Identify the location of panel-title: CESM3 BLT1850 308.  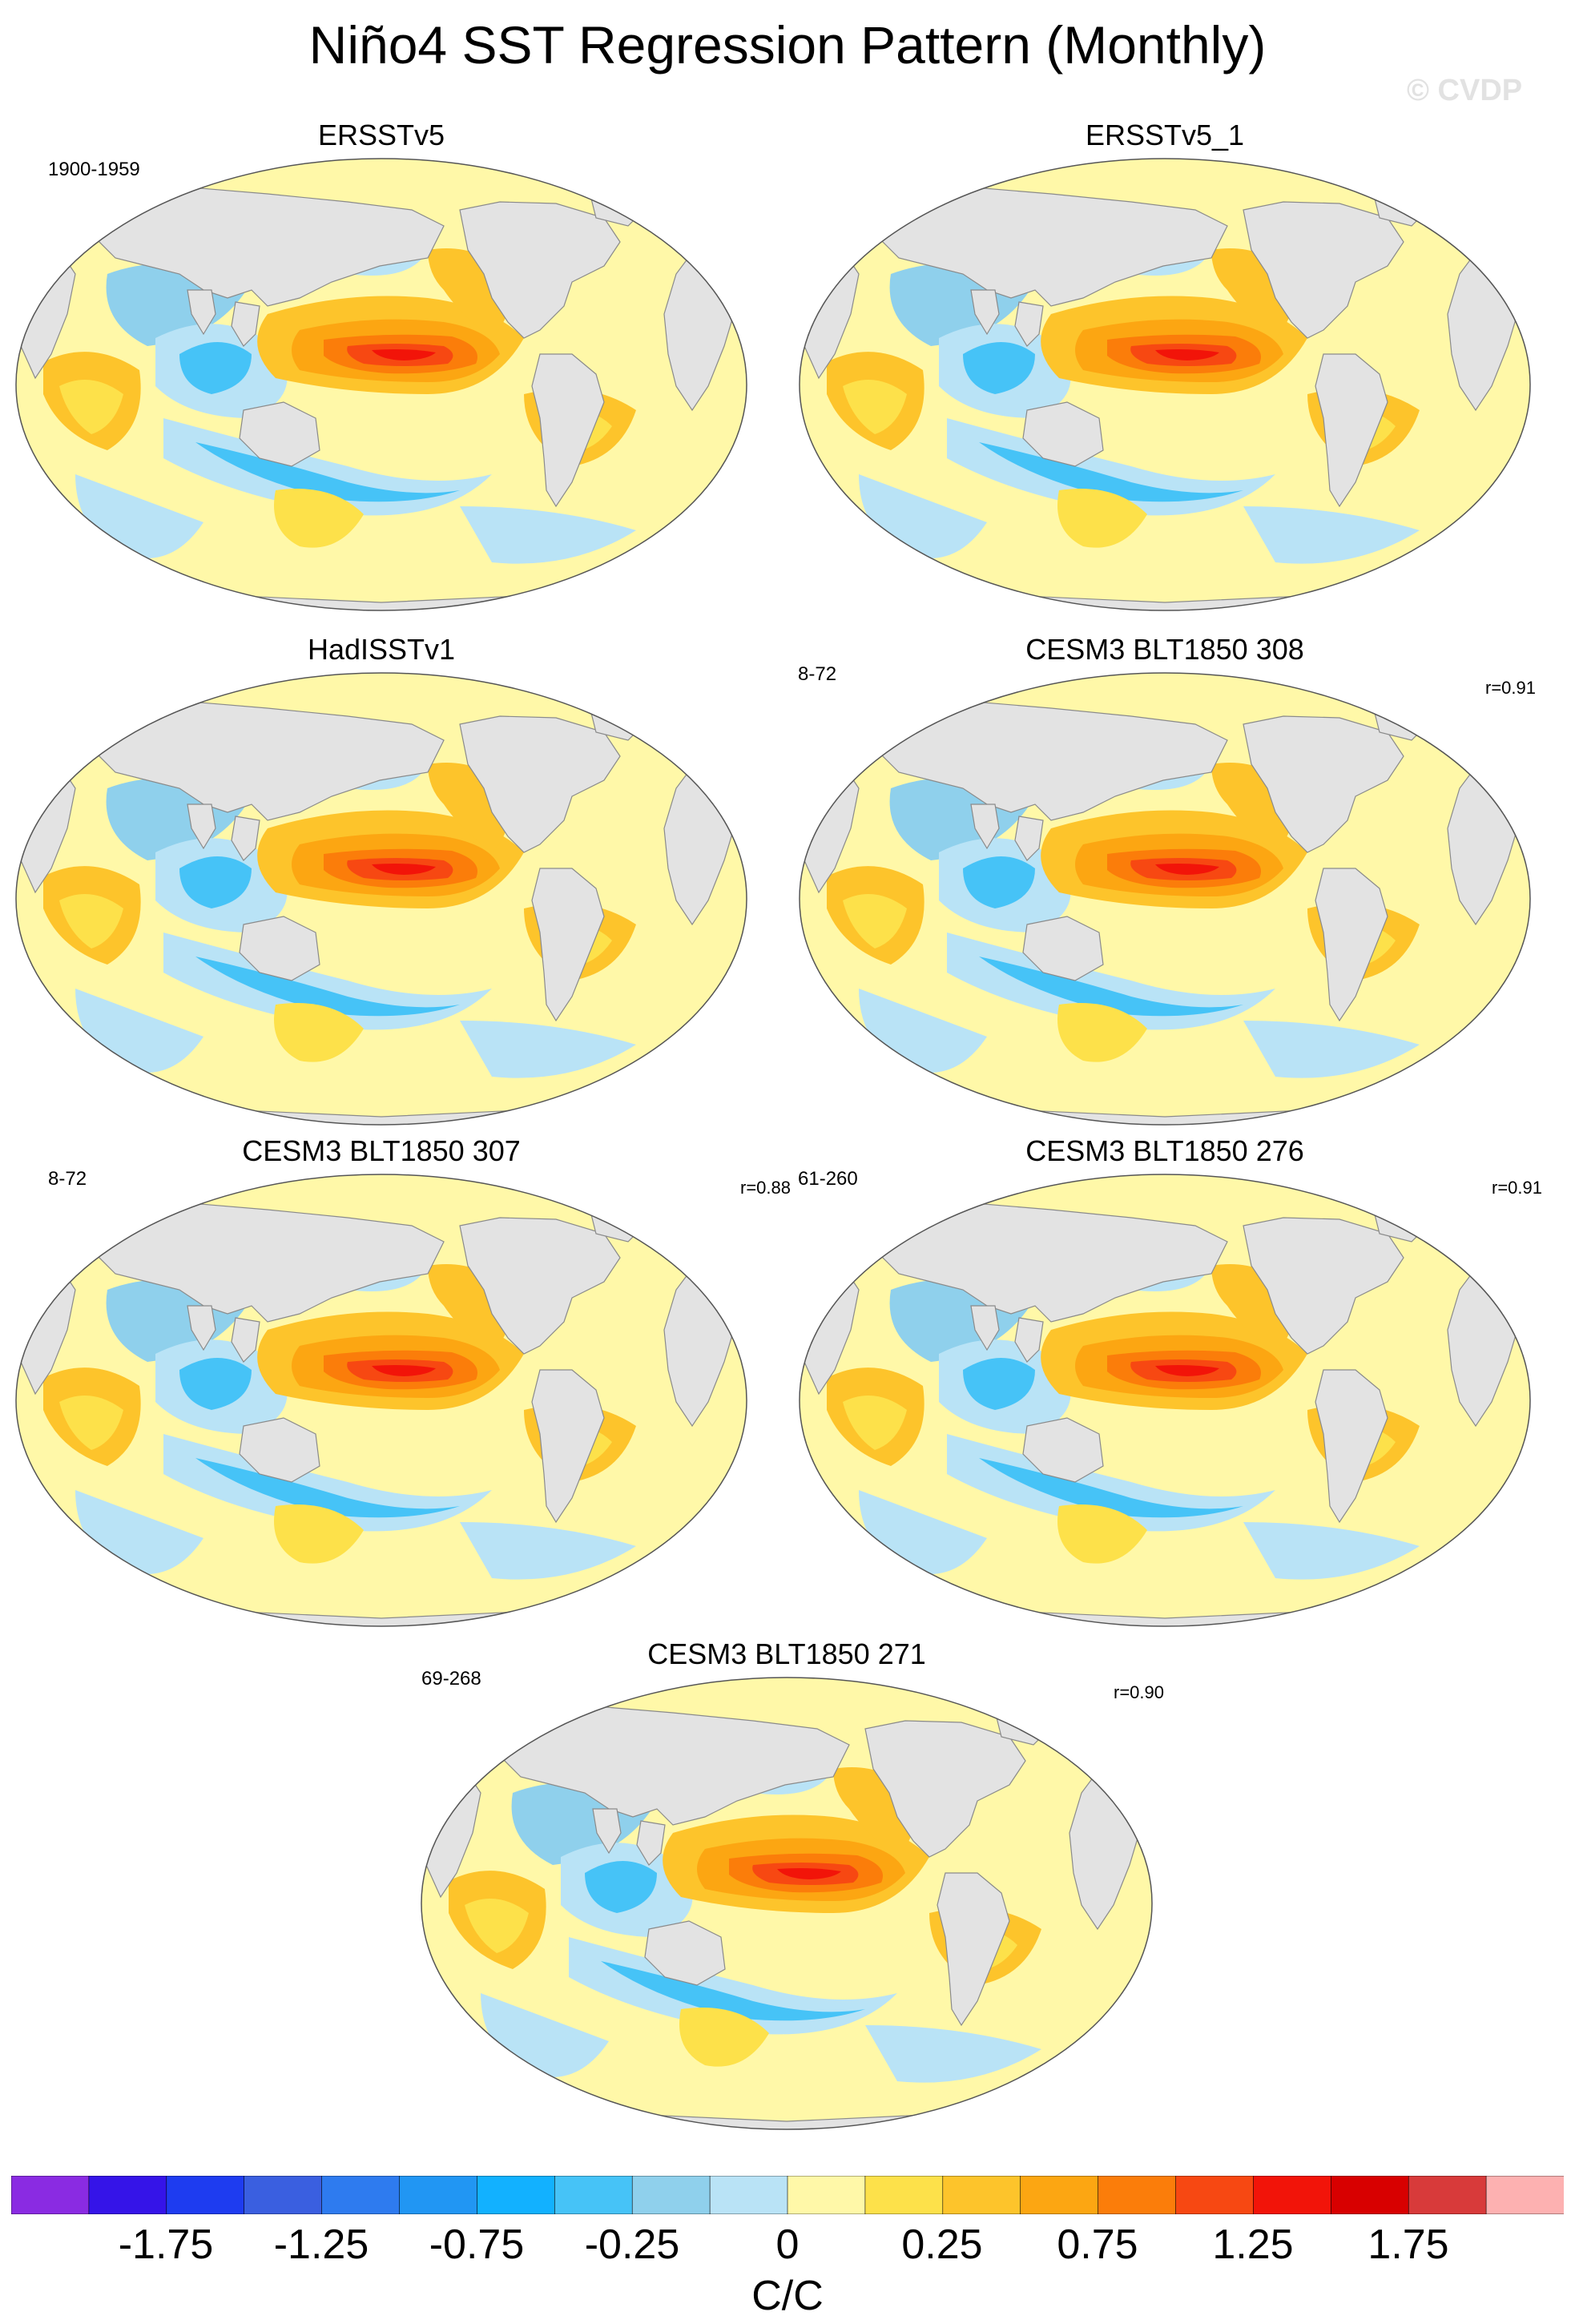
(1164, 649).